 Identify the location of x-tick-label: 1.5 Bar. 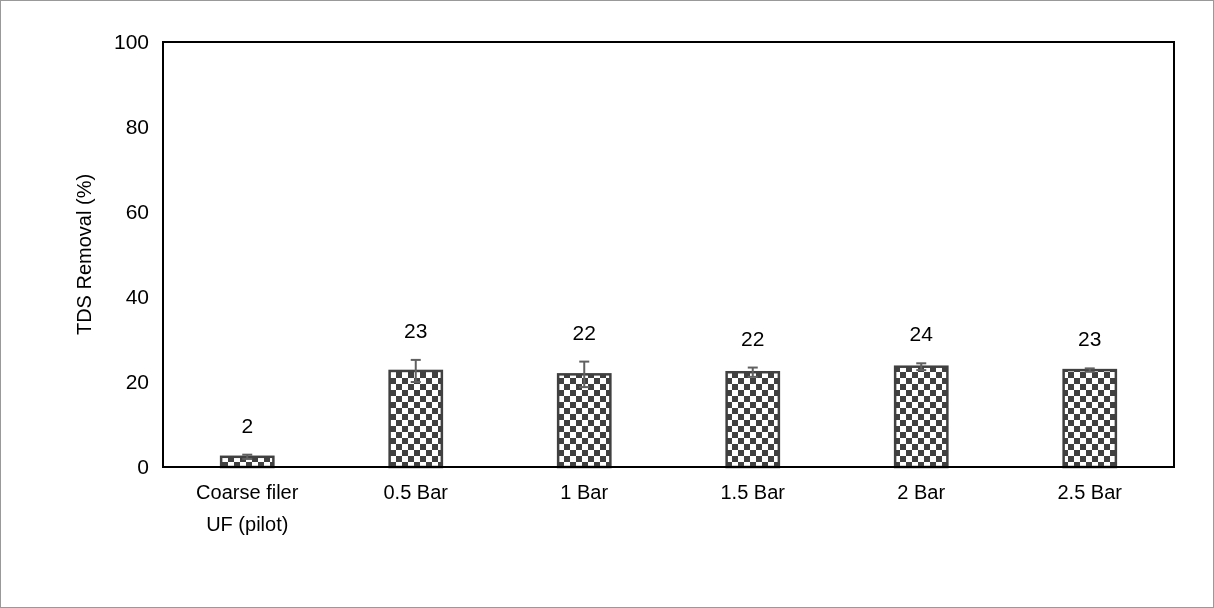
(753, 492).